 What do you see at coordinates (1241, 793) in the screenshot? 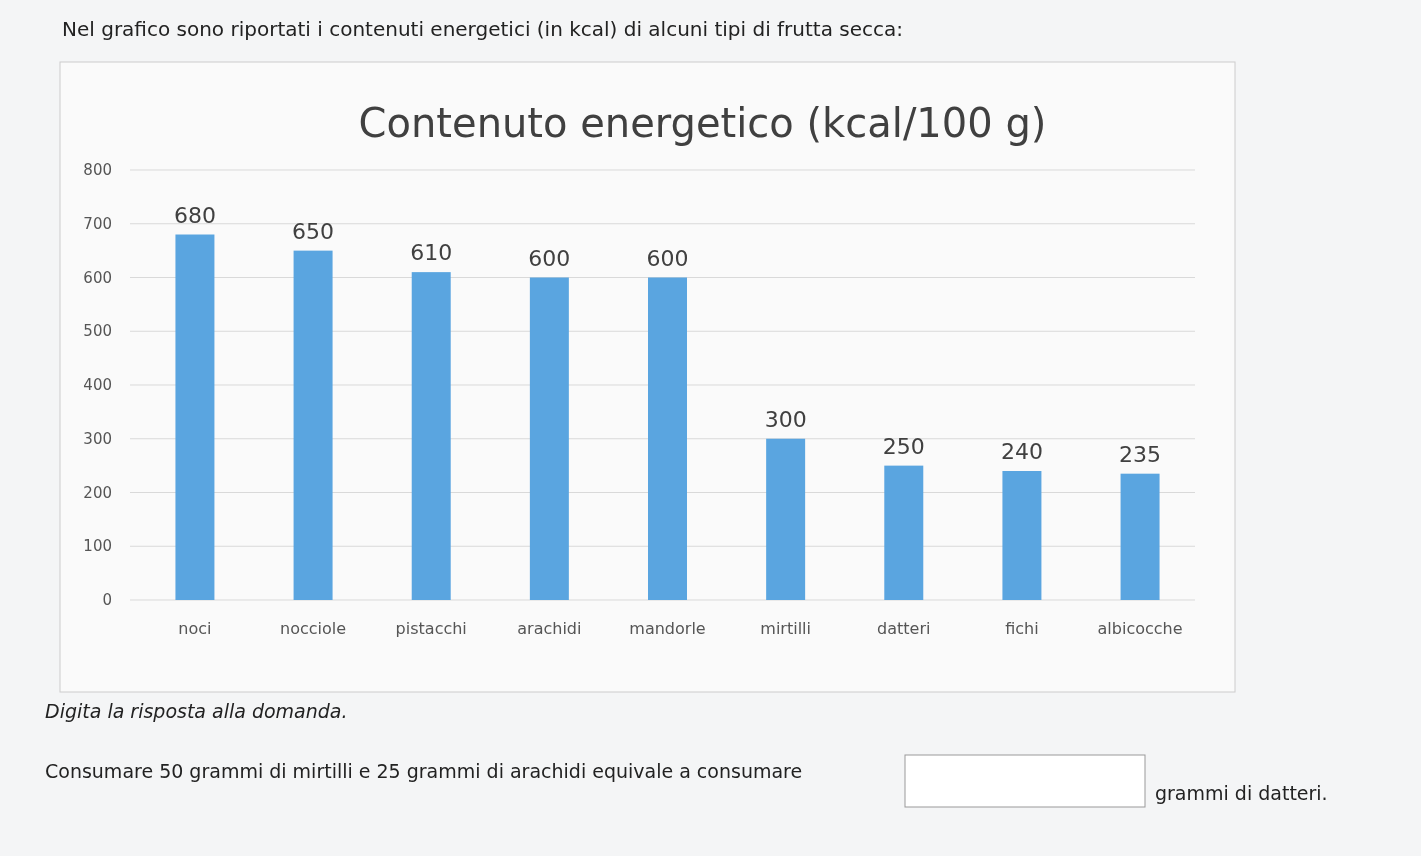
I see `text: grammi di datteri.` at bounding box center [1241, 793].